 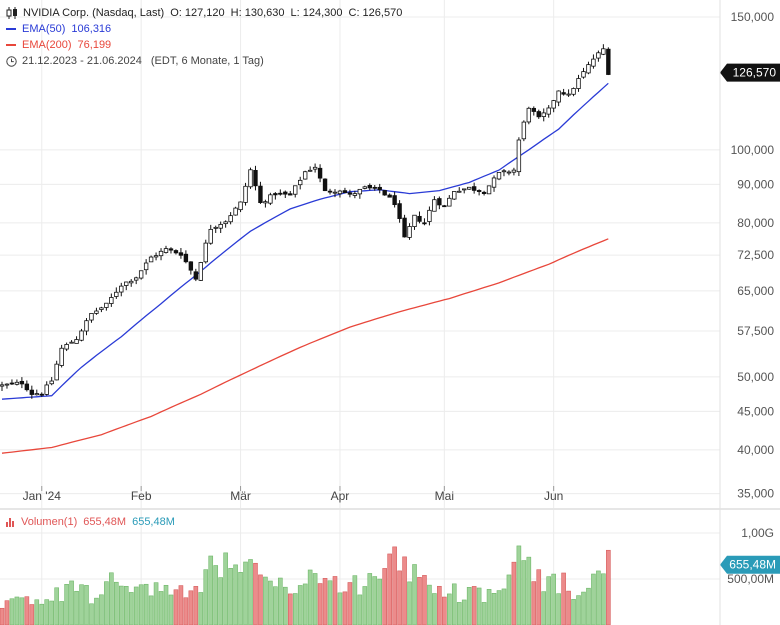 What do you see at coordinates (91, 29) in the screenshot?
I see `ema50-value: 106,316` at bounding box center [91, 29].